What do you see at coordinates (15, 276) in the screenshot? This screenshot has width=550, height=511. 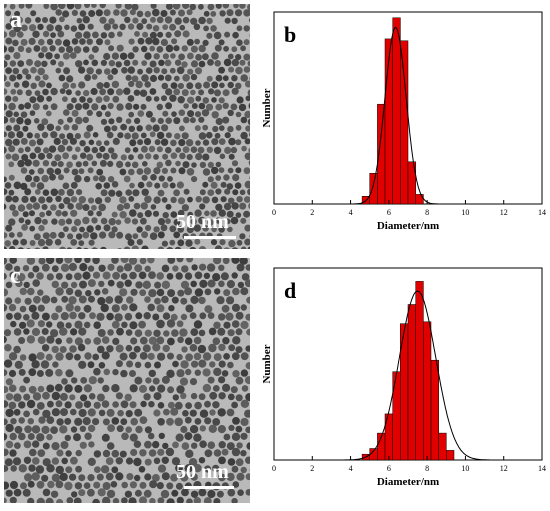 I see `panel-label-c: c` at bounding box center [15, 276].